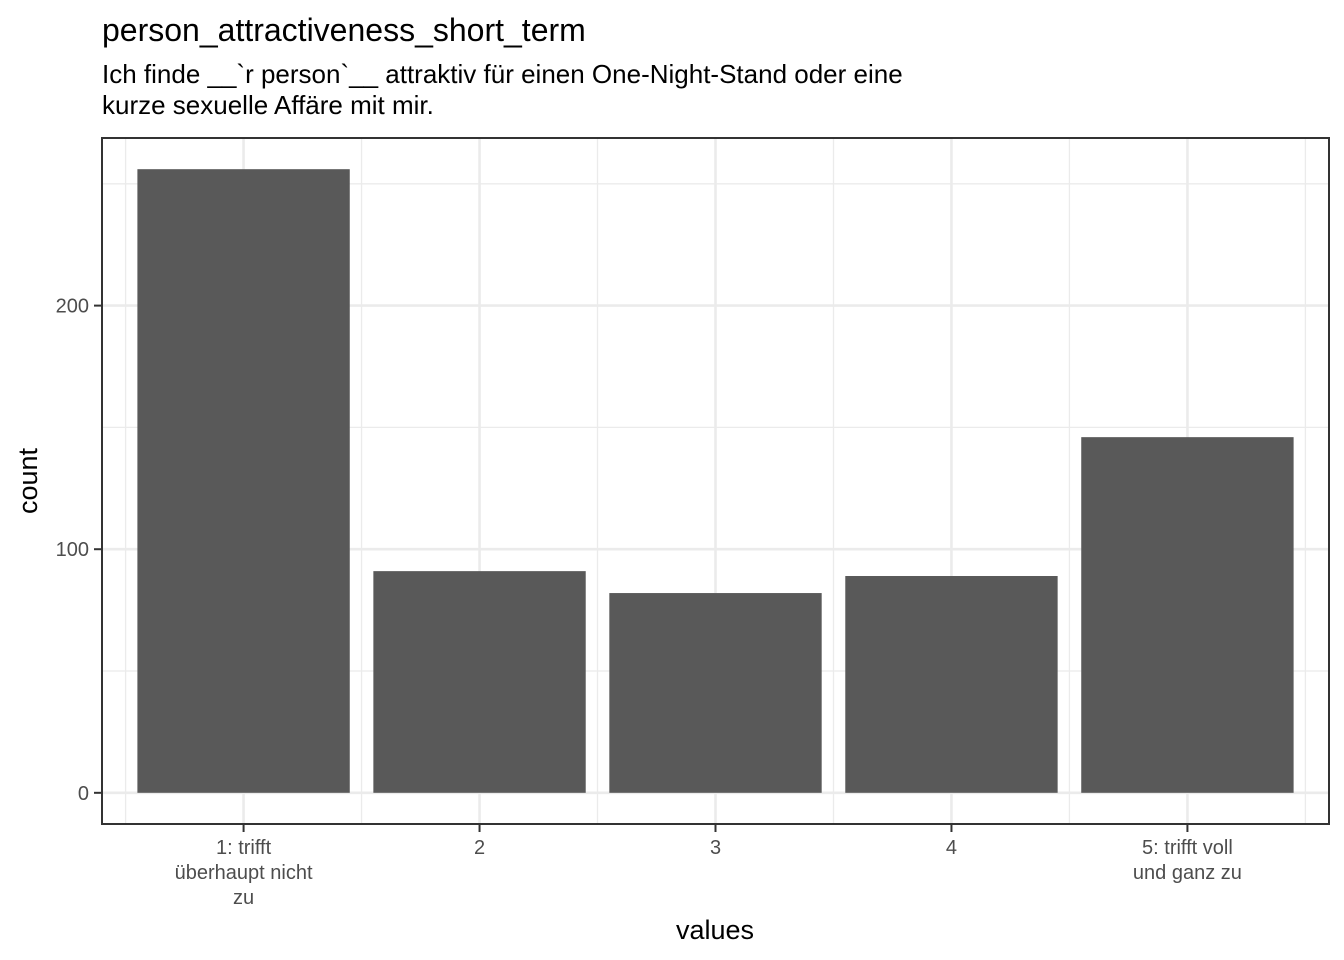  I want to click on x-tick-label-line: 2, so click(479, 848).